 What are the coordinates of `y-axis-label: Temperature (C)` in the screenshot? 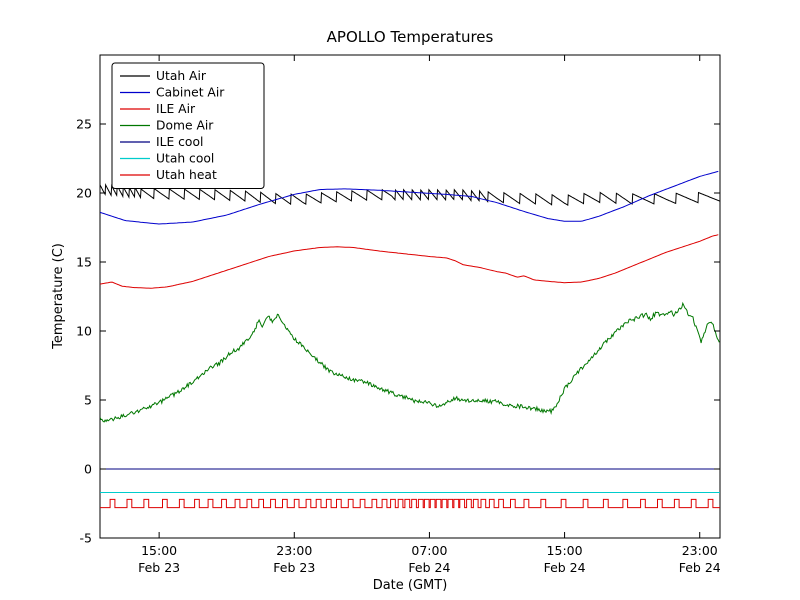 It's located at (58, 296).